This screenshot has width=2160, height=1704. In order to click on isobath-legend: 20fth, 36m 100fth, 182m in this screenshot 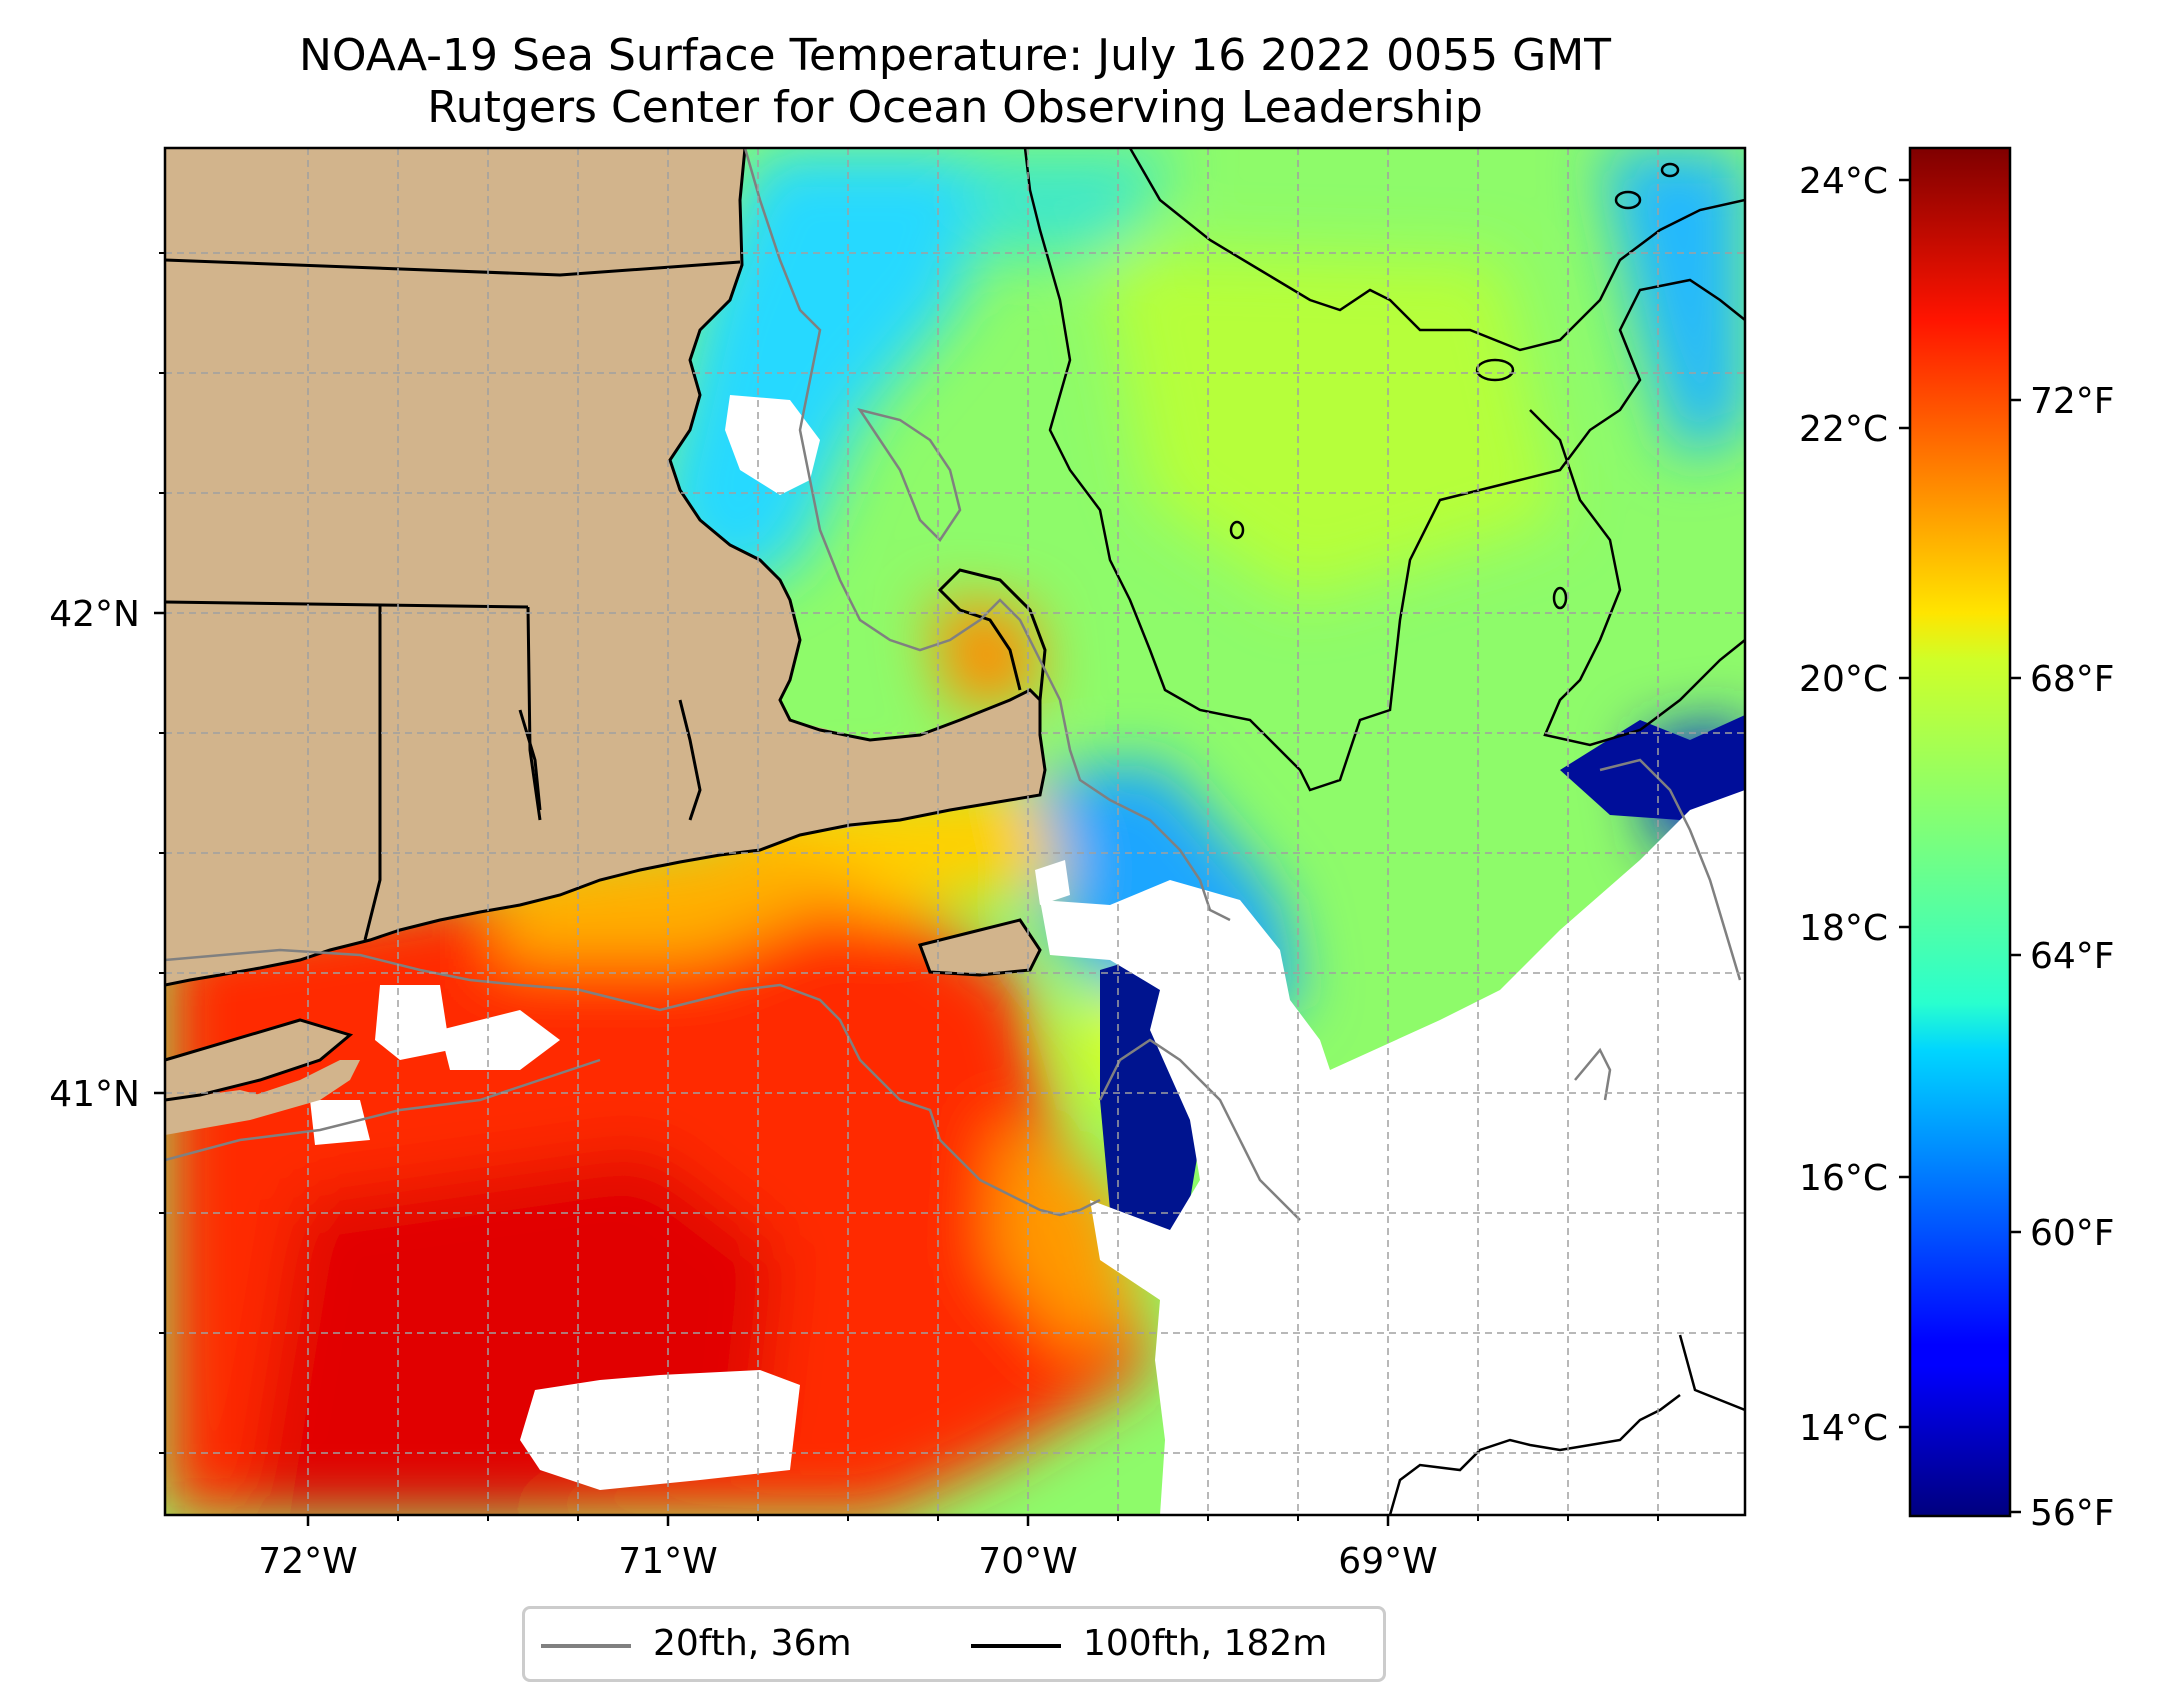, I will do `click(954, 1644)`.